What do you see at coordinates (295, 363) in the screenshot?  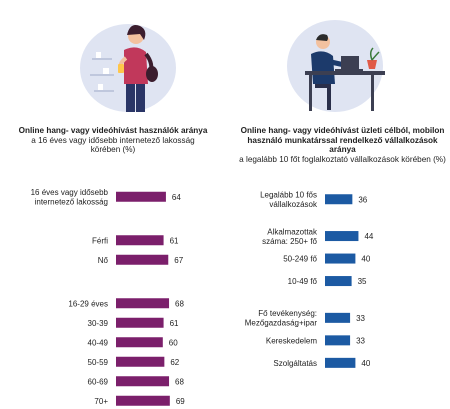 I see `category-label-6: Szolgáltatás` at bounding box center [295, 363].